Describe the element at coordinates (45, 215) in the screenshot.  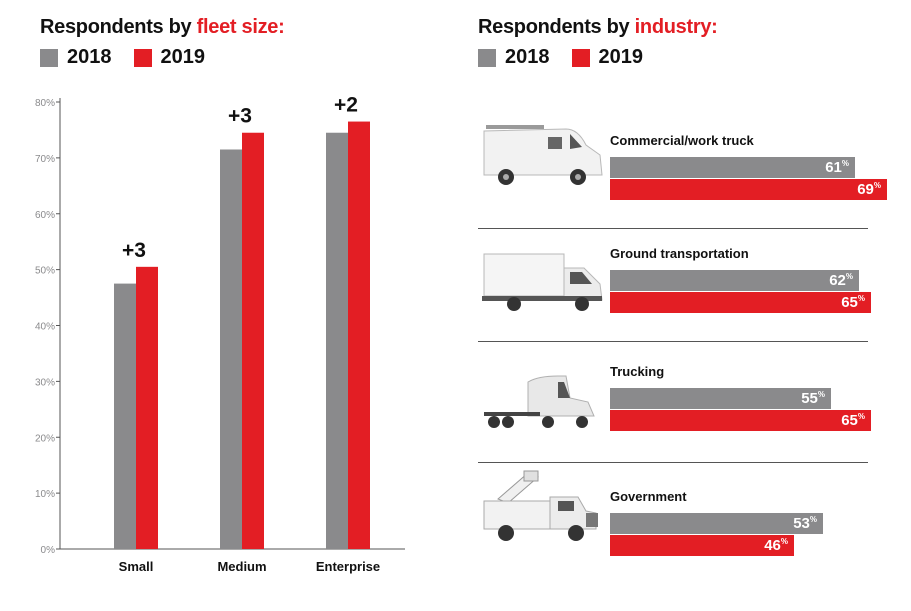
I see `y-tick-label: 60%` at that location.